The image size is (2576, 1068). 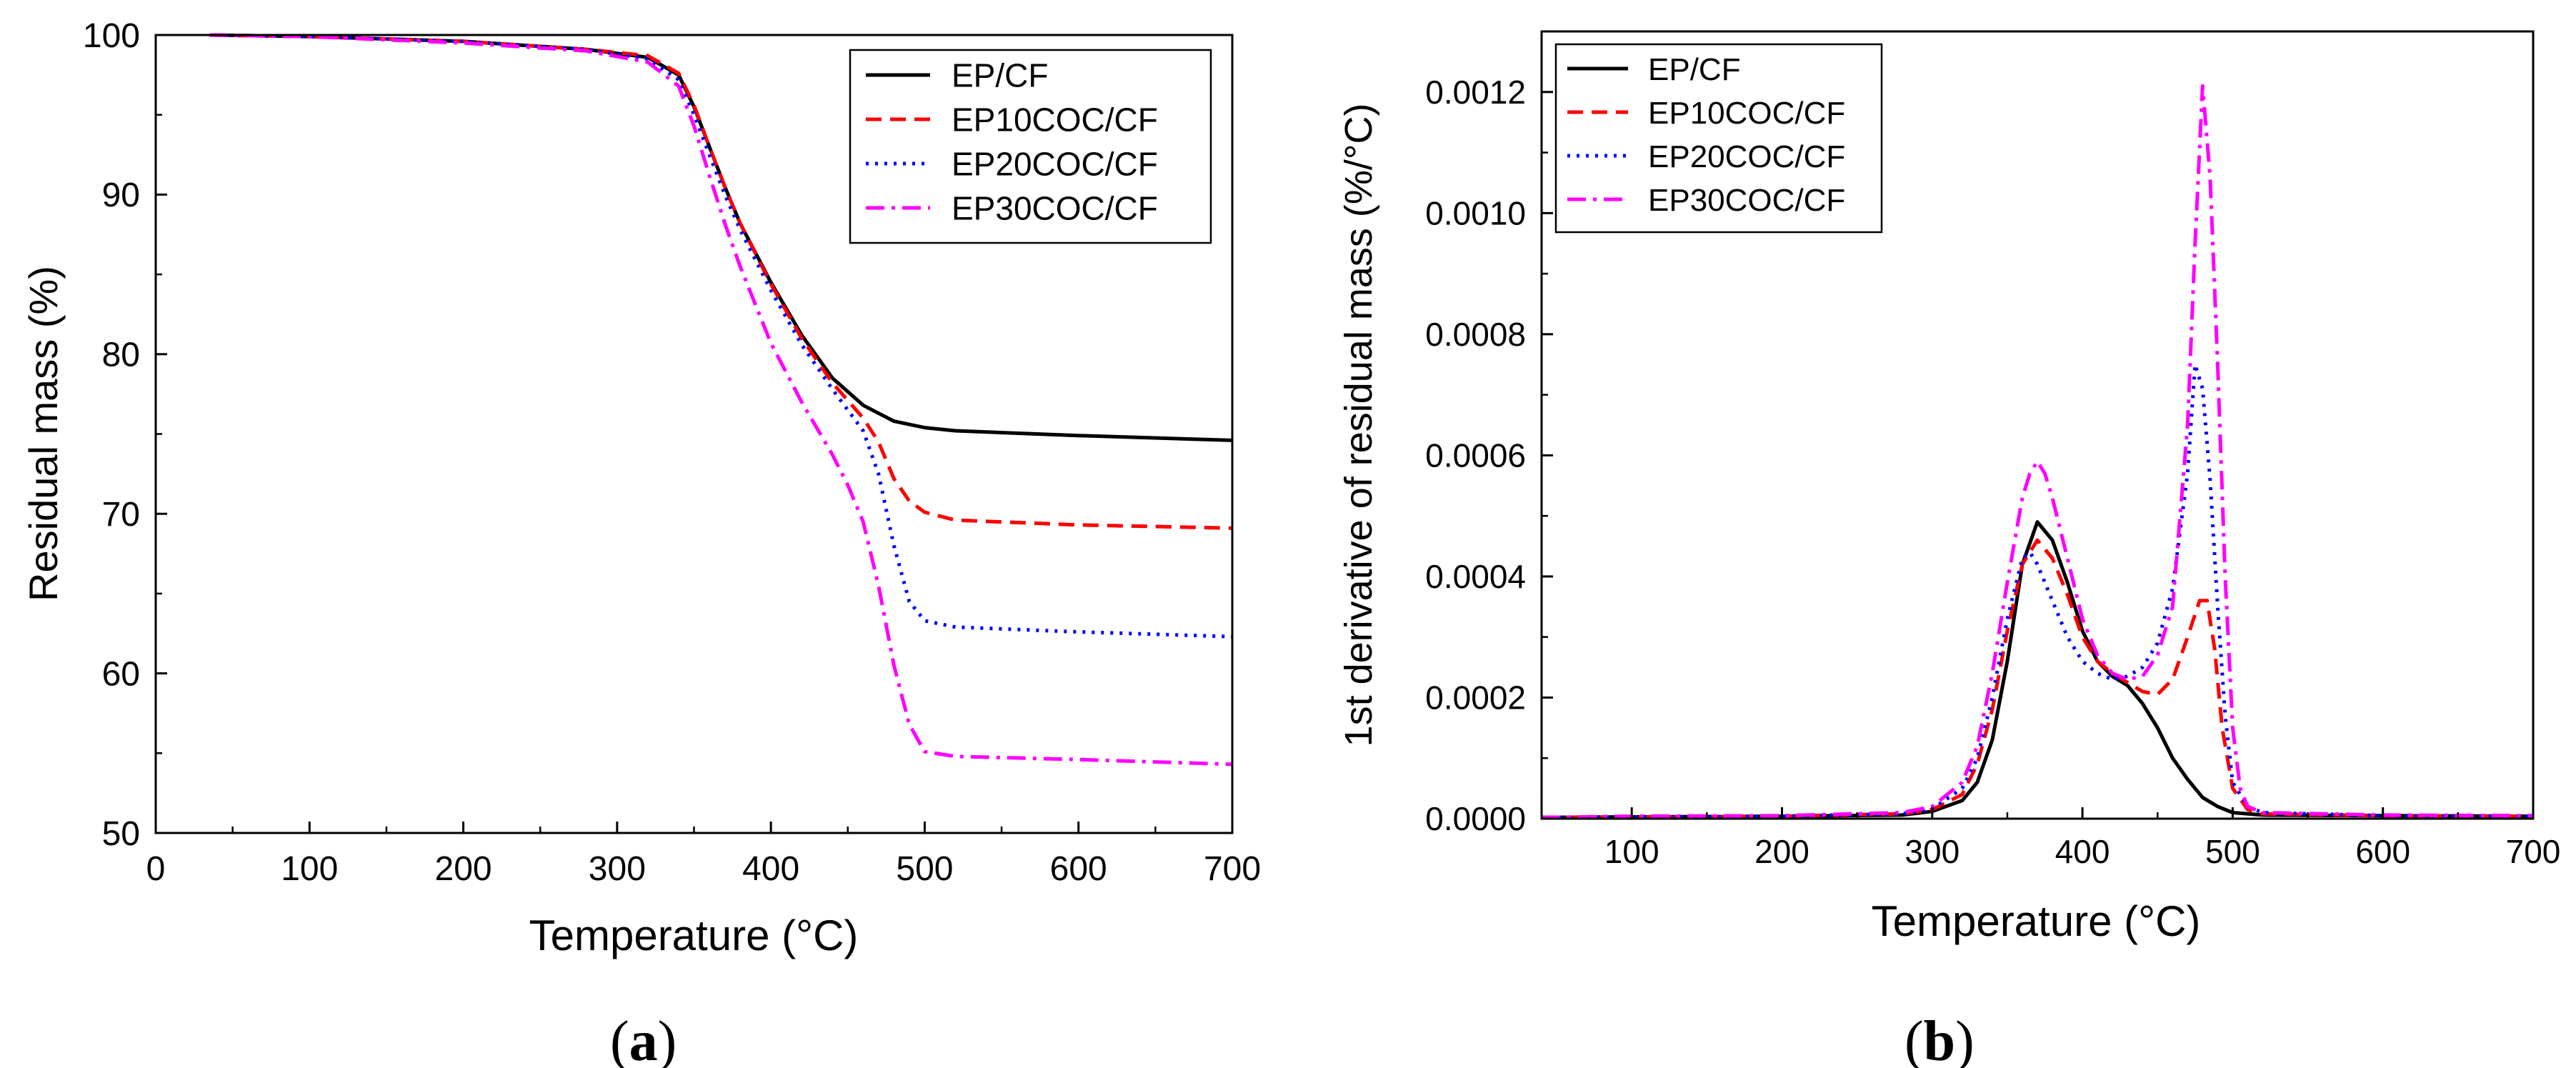 I want to click on legend-label-b-1: EP/CF, so click(x=1695, y=69).